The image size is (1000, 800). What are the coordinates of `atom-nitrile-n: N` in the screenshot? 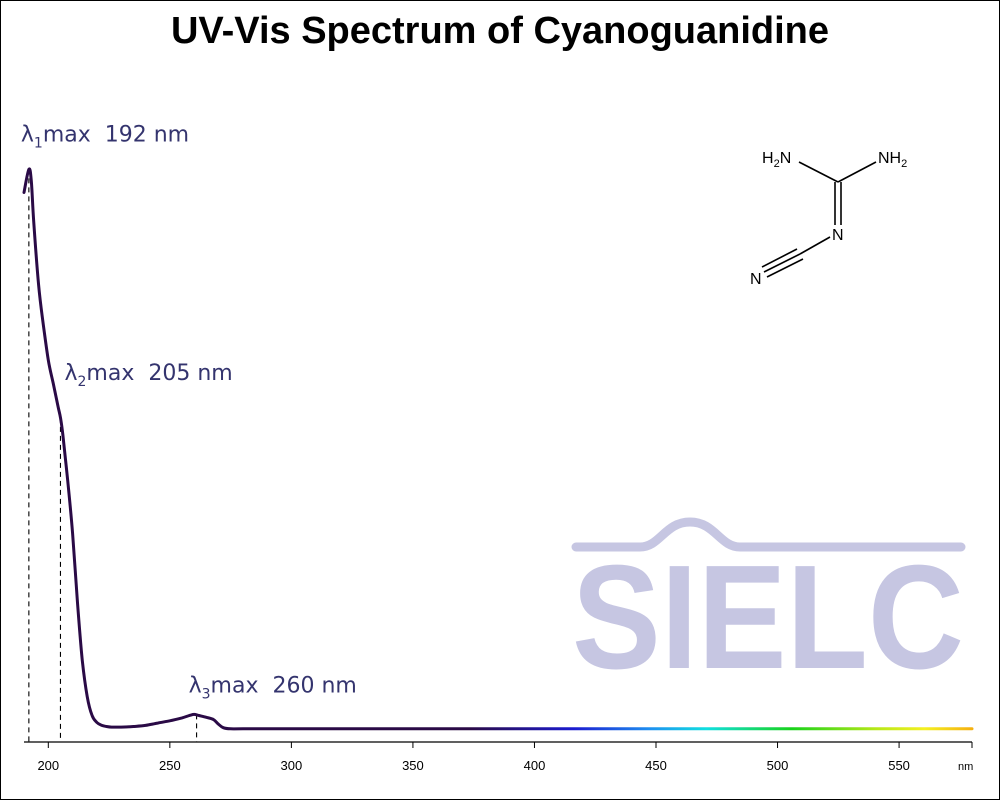 It's located at (756, 279).